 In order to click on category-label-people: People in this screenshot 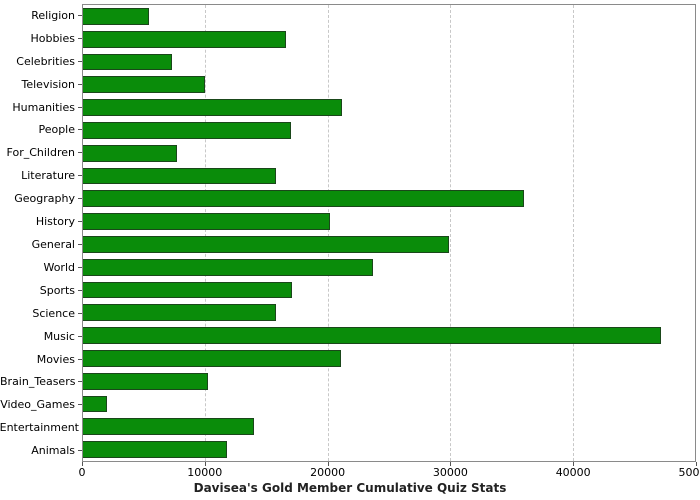, I will do `click(56, 130)`.